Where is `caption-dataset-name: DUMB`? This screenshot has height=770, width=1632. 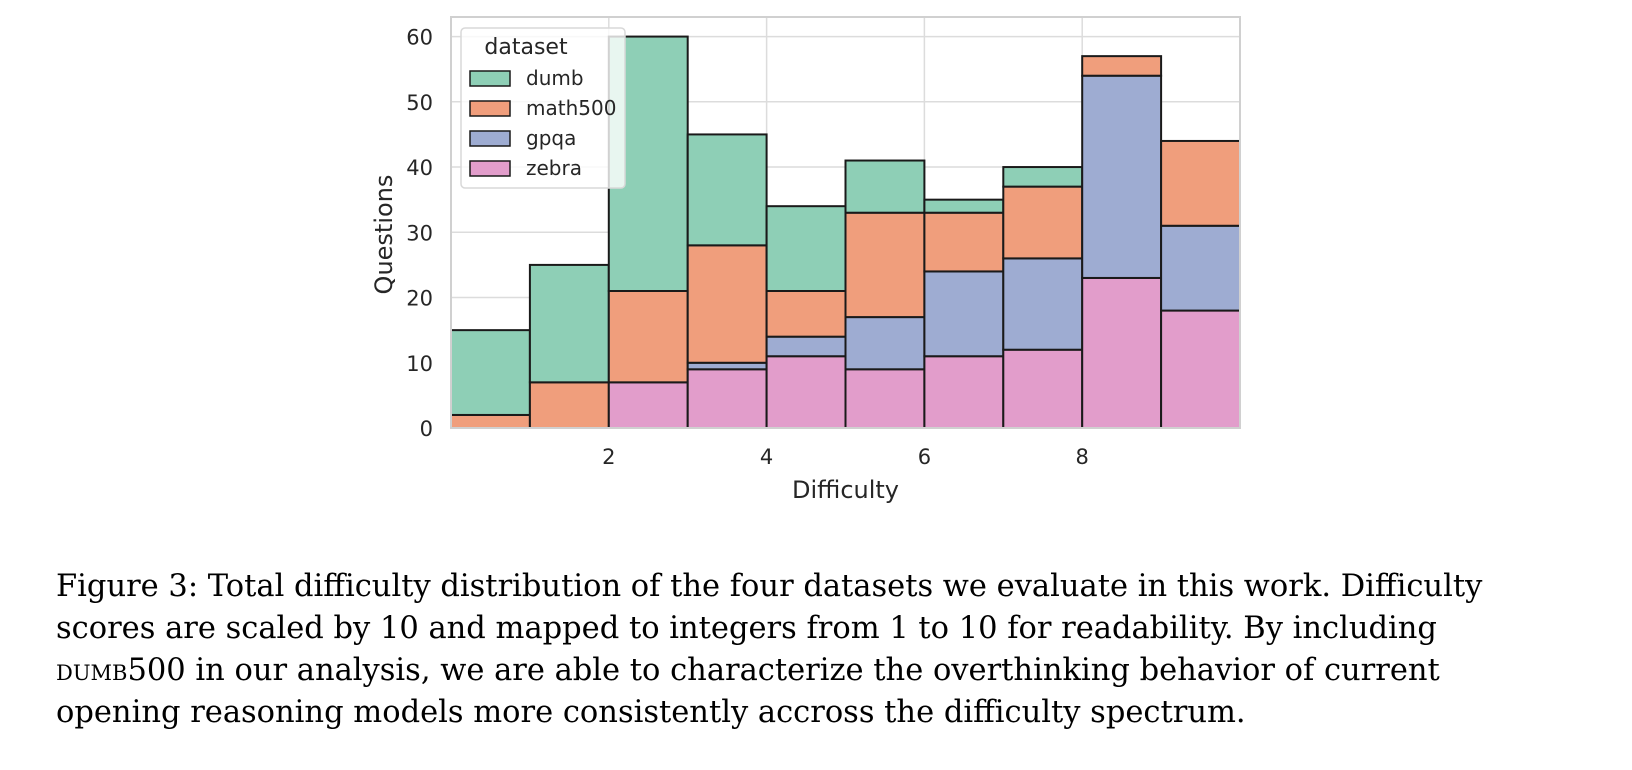
caption-dataset-name: DUMB is located at coordinates (92, 670).